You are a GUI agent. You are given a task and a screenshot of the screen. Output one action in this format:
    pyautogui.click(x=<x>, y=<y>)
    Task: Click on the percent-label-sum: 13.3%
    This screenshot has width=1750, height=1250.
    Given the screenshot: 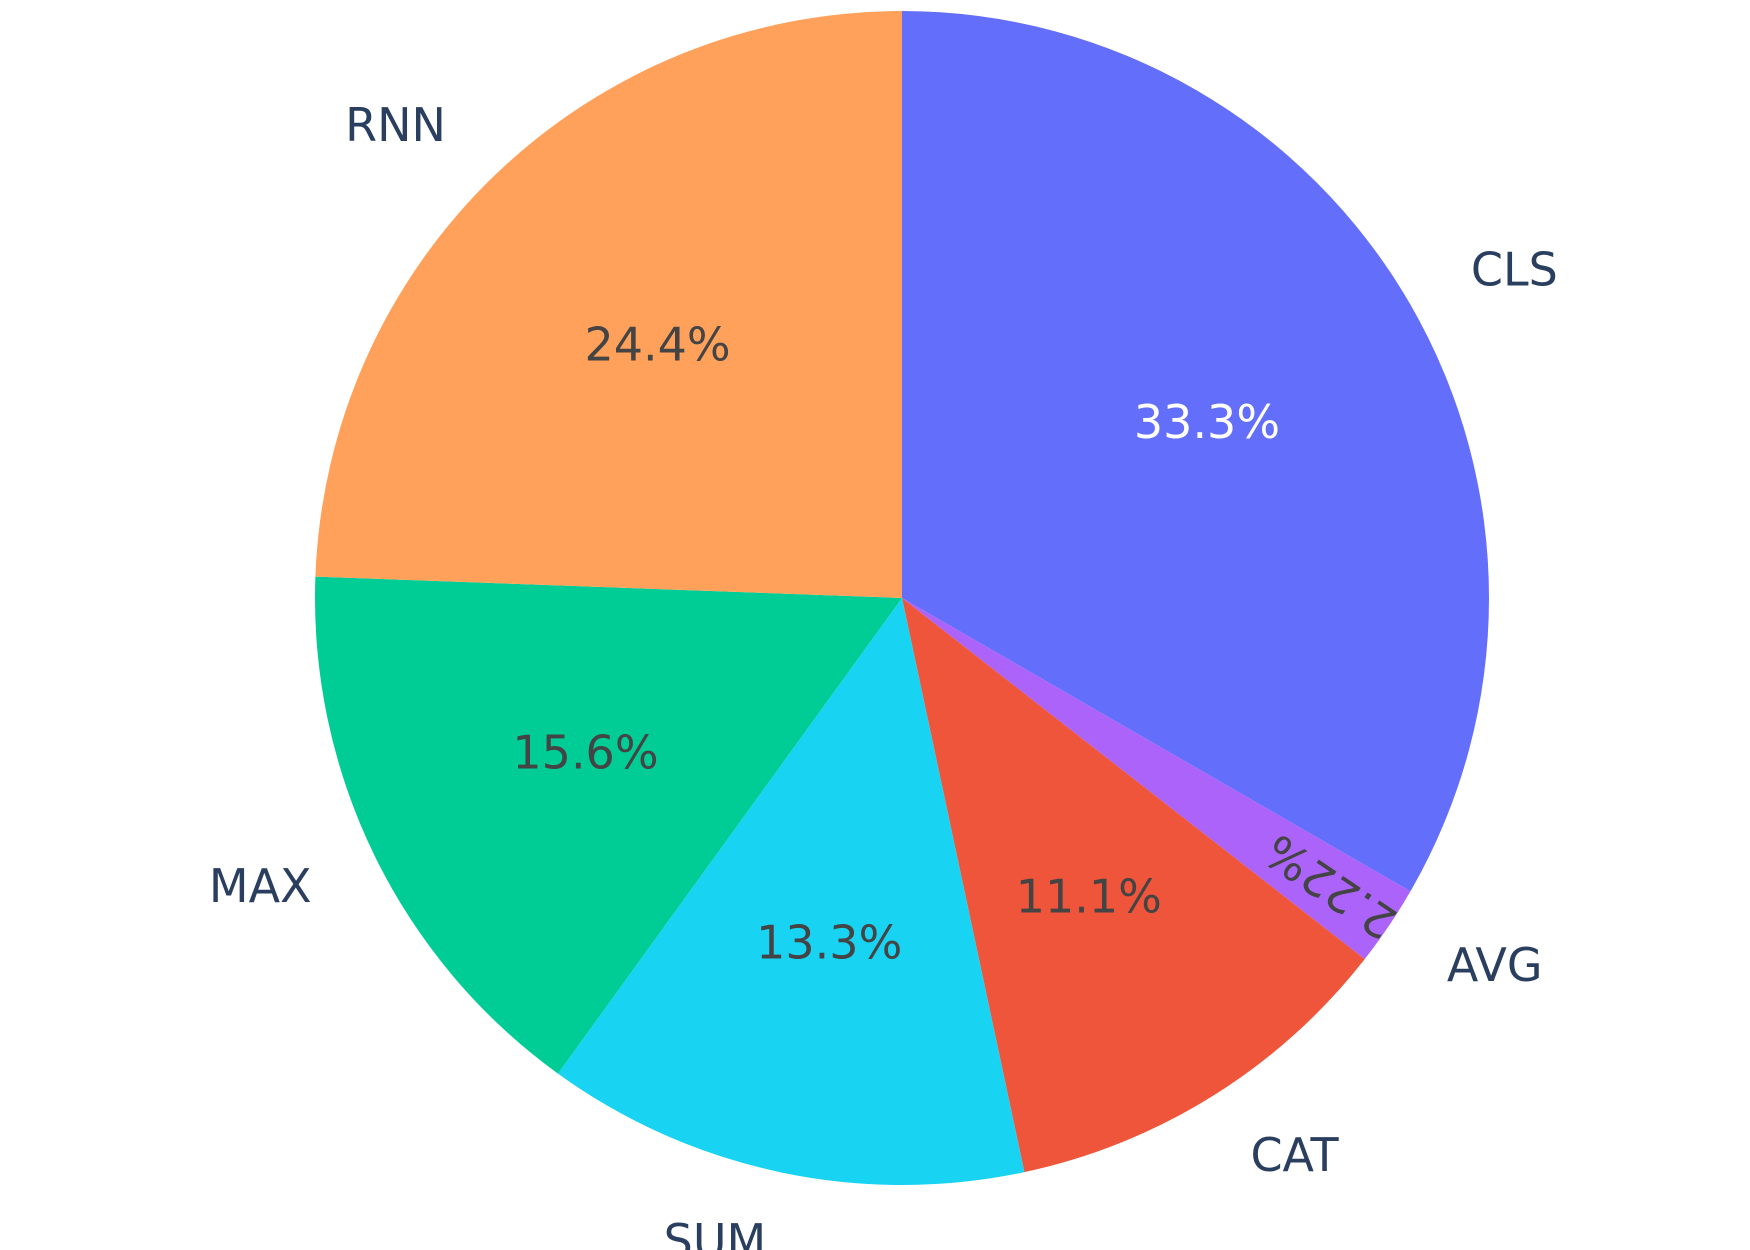 What is the action you would take?
    pyautogui.click(x=829, y=943)
    